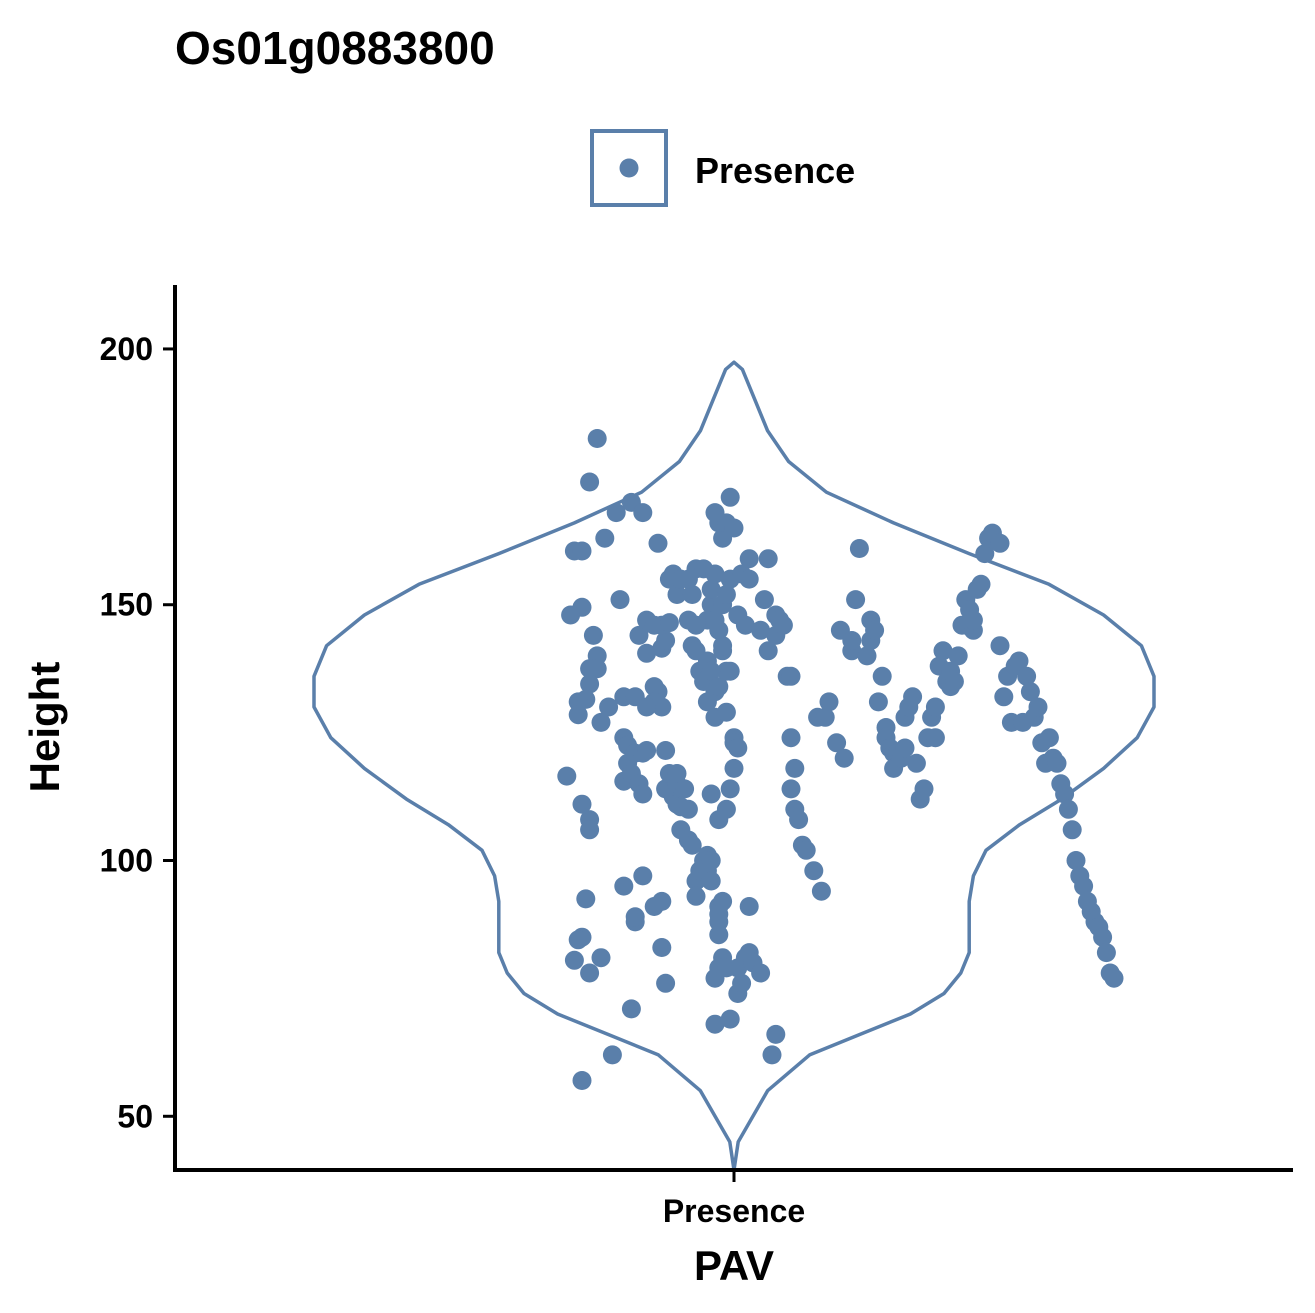 This screenshot has width=1315, height=1313. What do you see at coordinates (335, 48) in the screenshot?
I see `chart-title: Os01g0883800` at bounding box center [335, 48].